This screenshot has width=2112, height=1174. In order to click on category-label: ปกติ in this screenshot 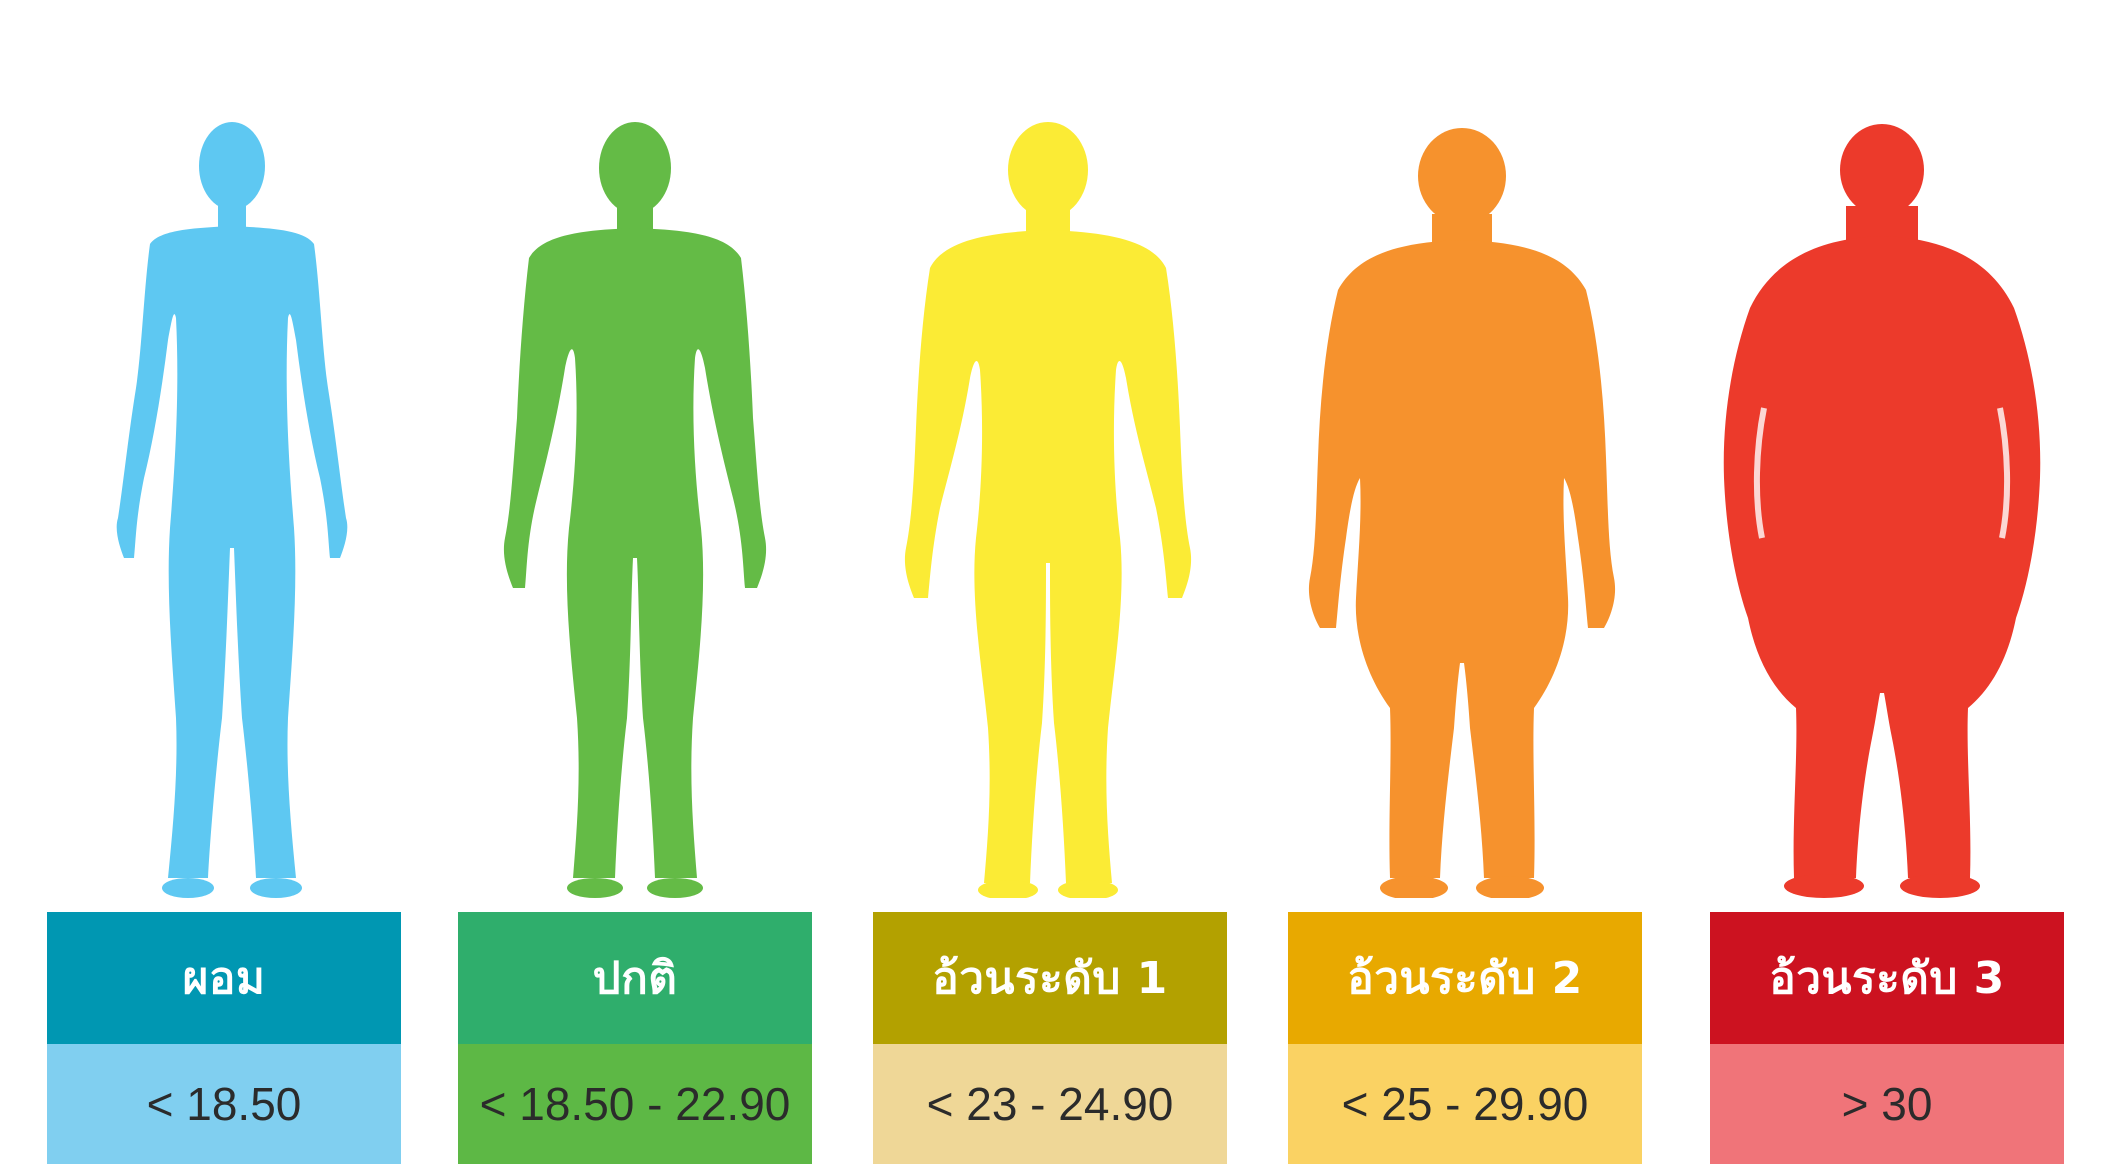, I will do `click(635, 978)`.